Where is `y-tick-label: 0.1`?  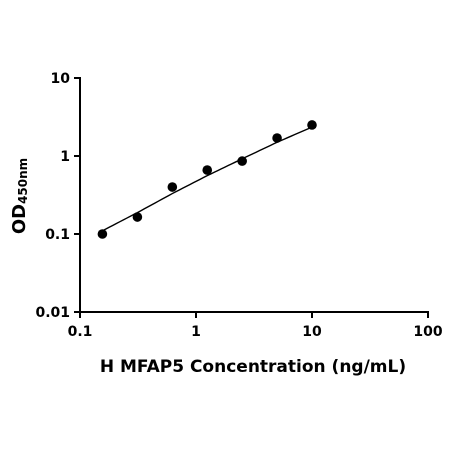
y-tick-label: 0.1 is located at coordinates (57, 235).